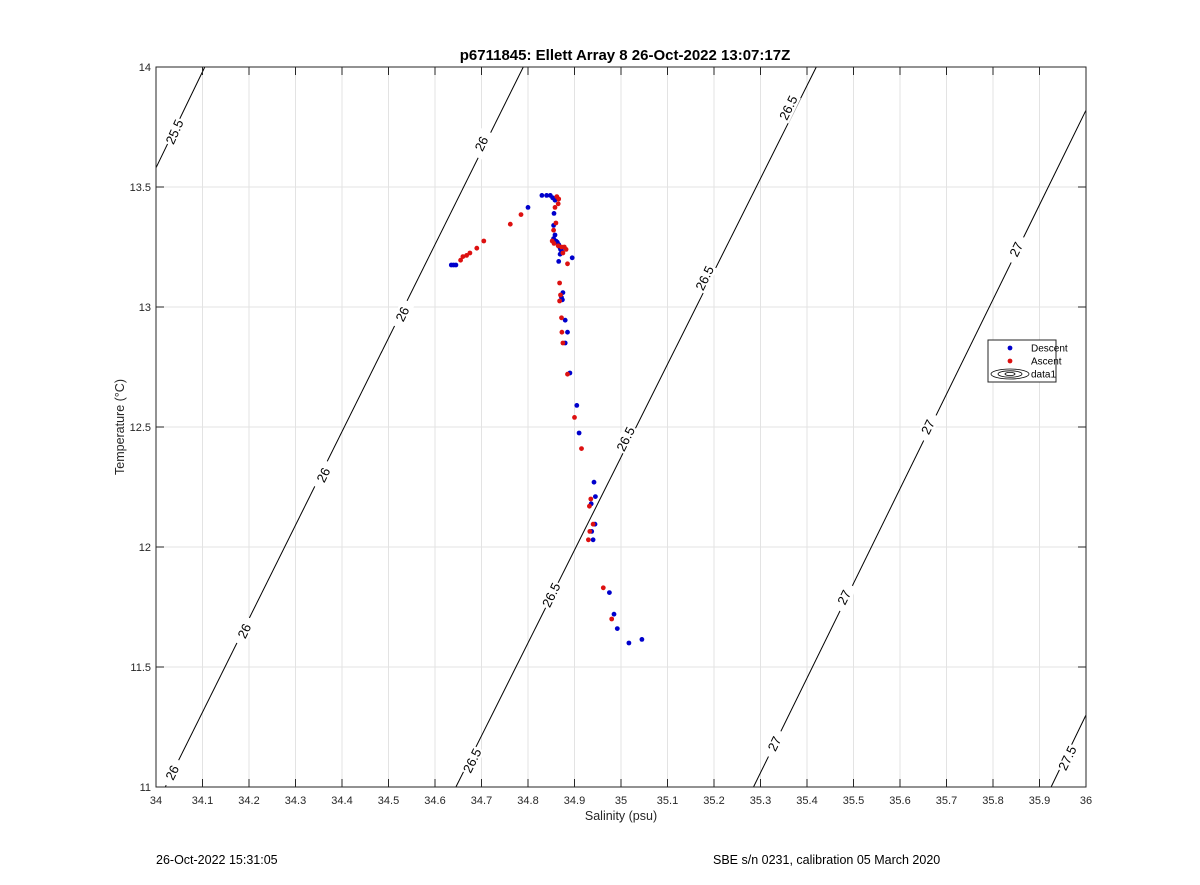  What do you see at coordinates (827, 860) in the screenshot?
I see `footer-calibration: SBE s/n 0231, calibration 05 March 2020` at bounding box center [827, 860].